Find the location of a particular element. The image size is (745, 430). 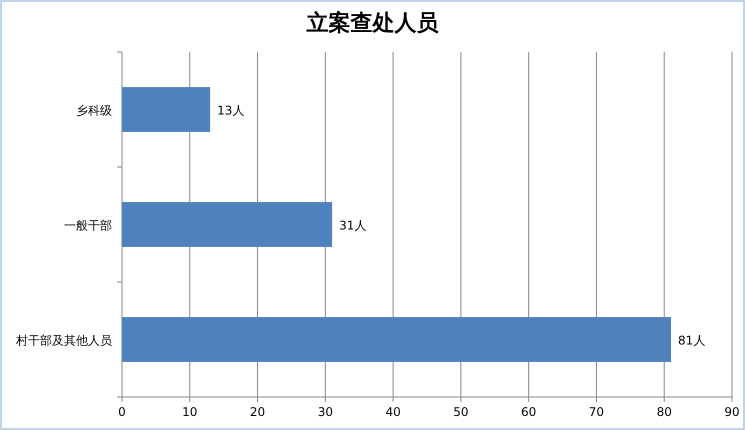

y-tick-label: 村干部及其他人员 is located at coordinates (63, 341).